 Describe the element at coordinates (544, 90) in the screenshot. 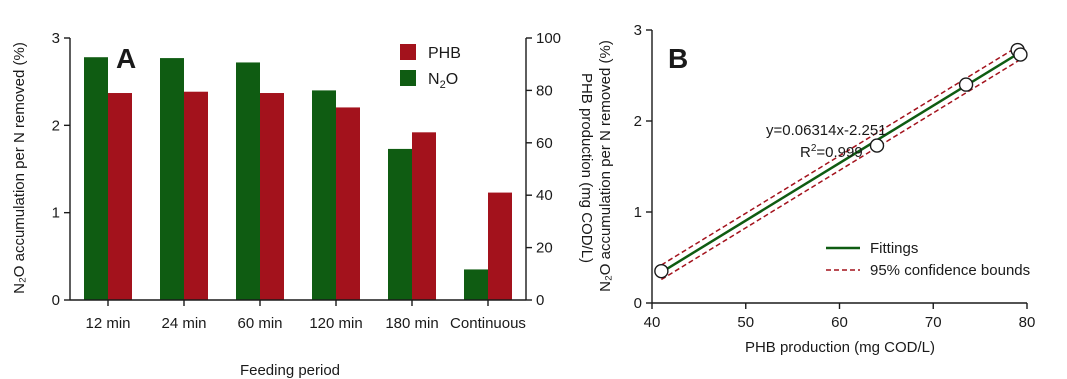

I see `y-right-tick-label: 80` at that location.